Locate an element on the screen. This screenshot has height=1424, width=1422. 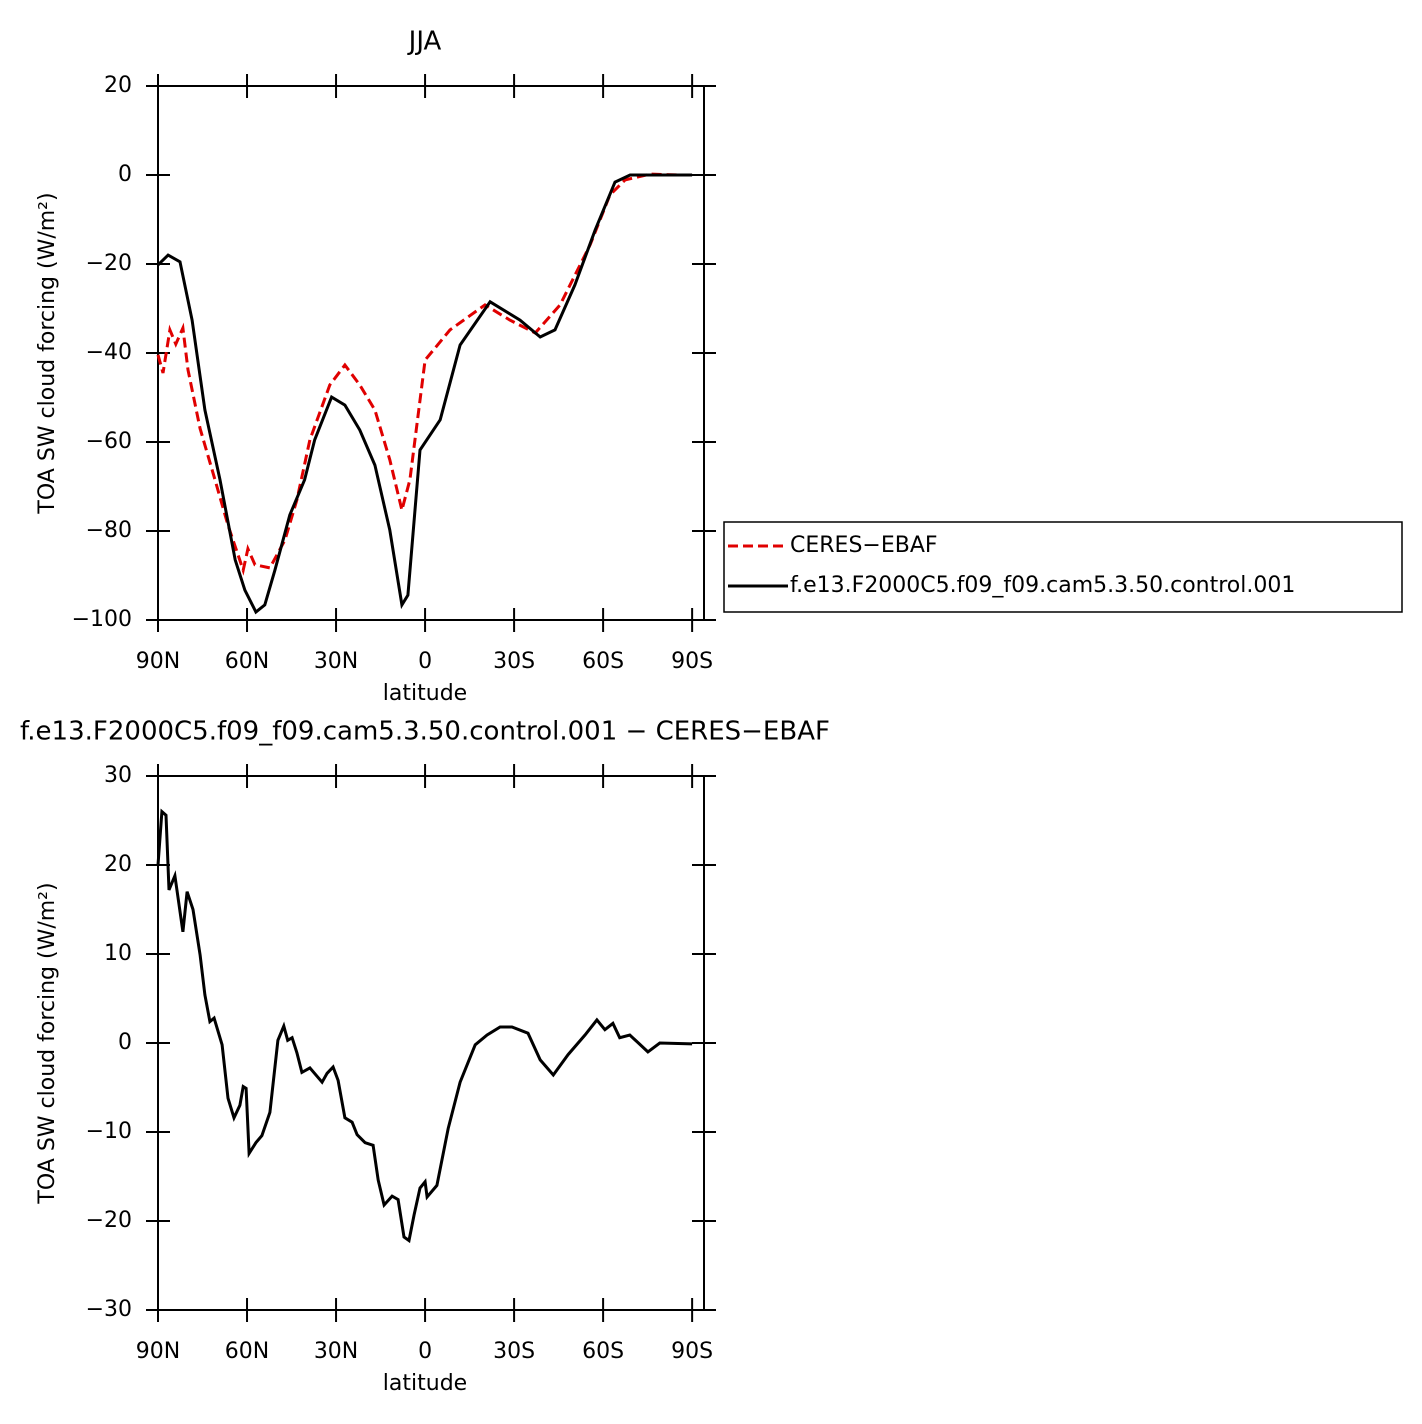
y-tick-label: −100 is located at coordinates (102, 619).